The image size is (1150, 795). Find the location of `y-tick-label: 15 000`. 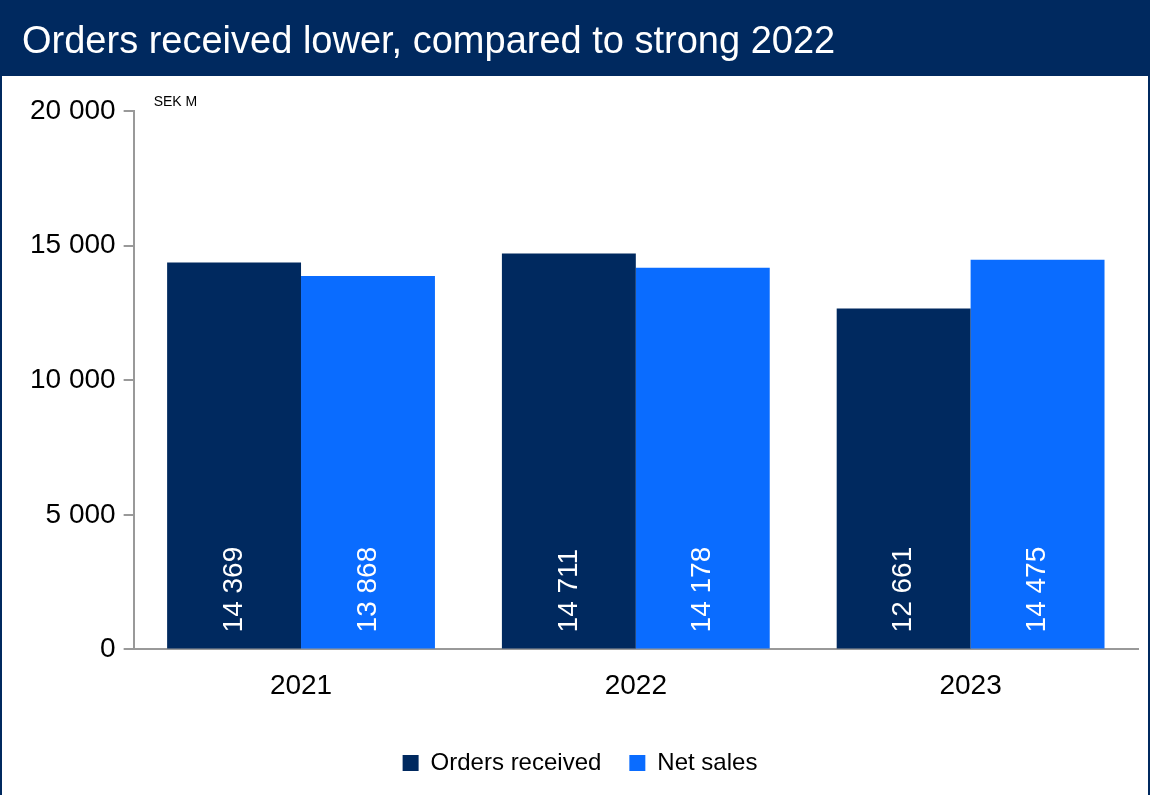

y-tick-label: 15 000 is located at coordinates (73, 244).